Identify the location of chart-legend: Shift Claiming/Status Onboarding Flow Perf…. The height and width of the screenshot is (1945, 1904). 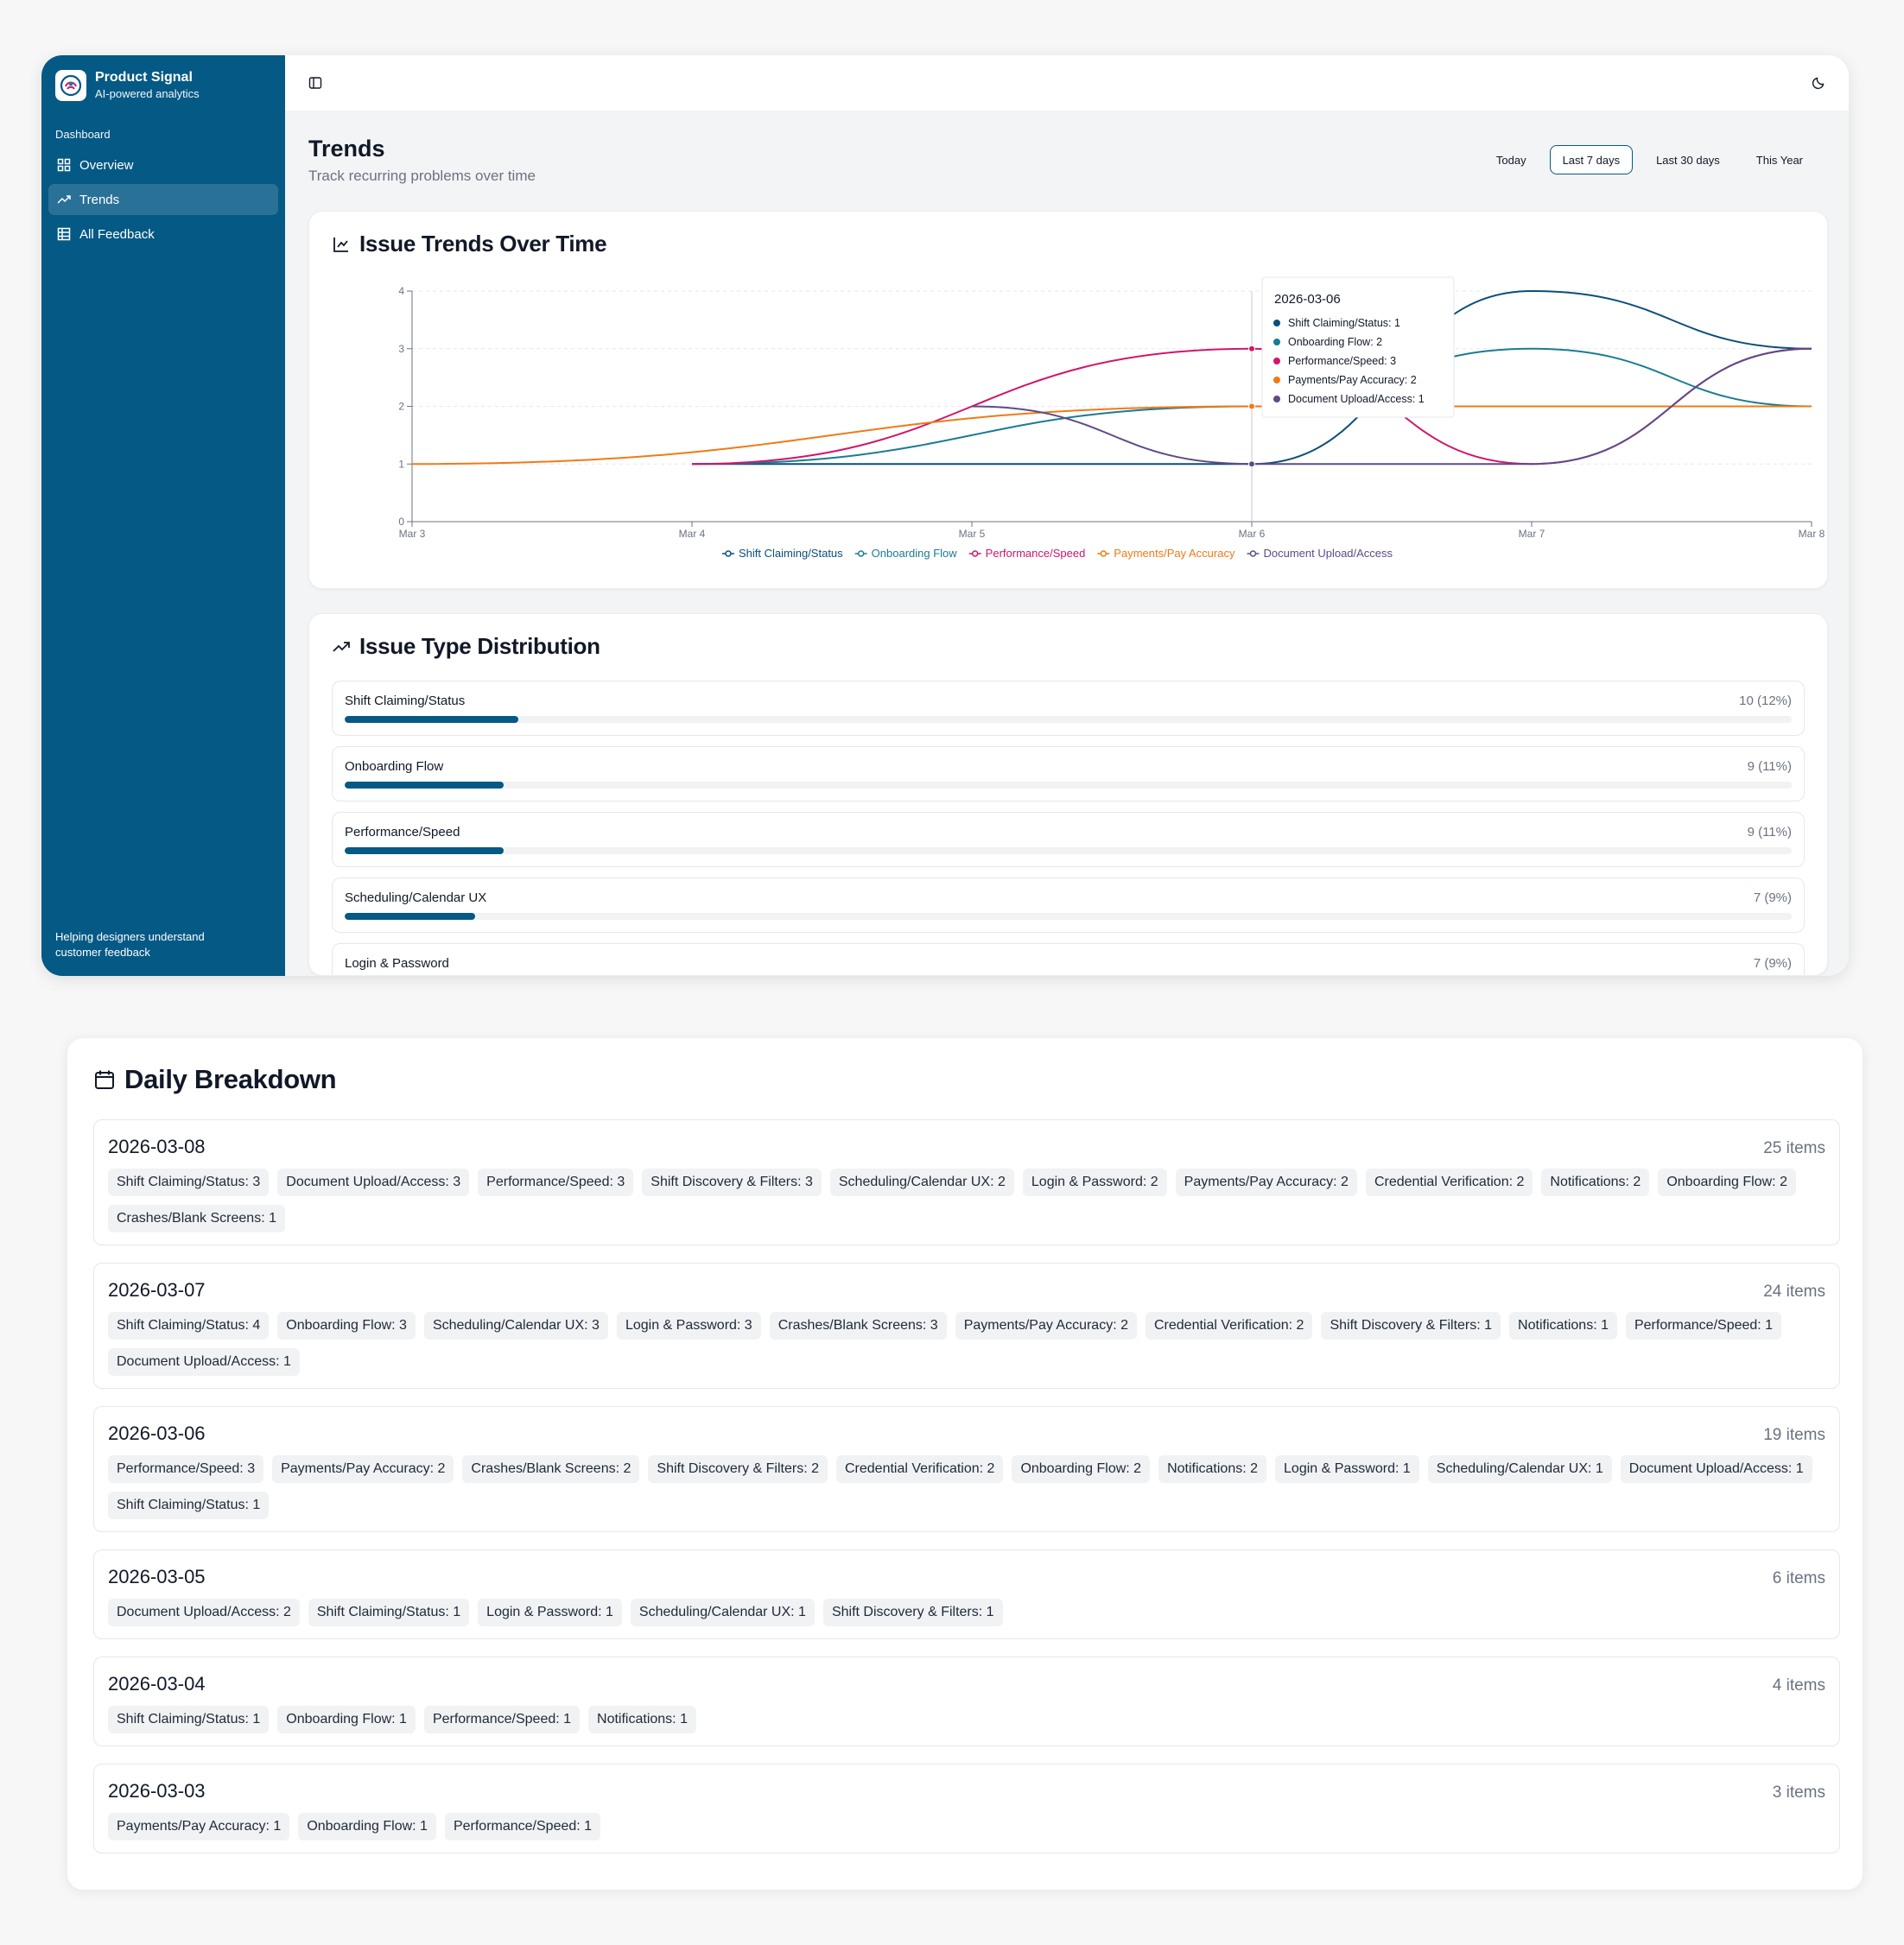
(1057, 553).